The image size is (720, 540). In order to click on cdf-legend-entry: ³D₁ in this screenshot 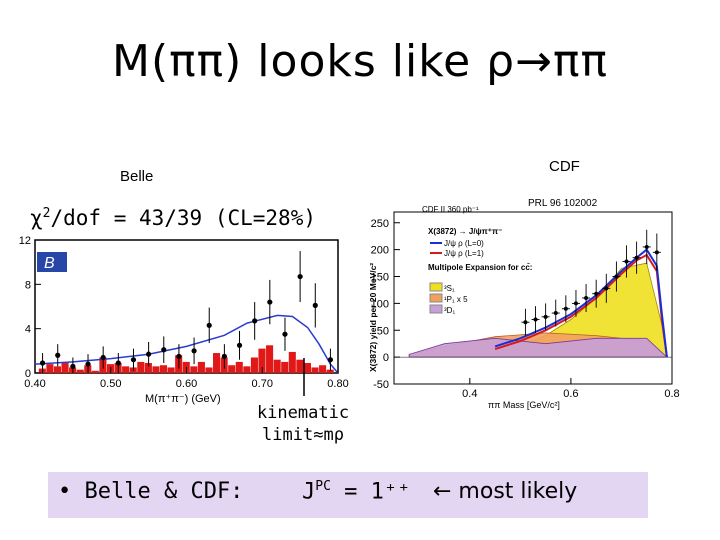, I will do `click(449, 310)`.